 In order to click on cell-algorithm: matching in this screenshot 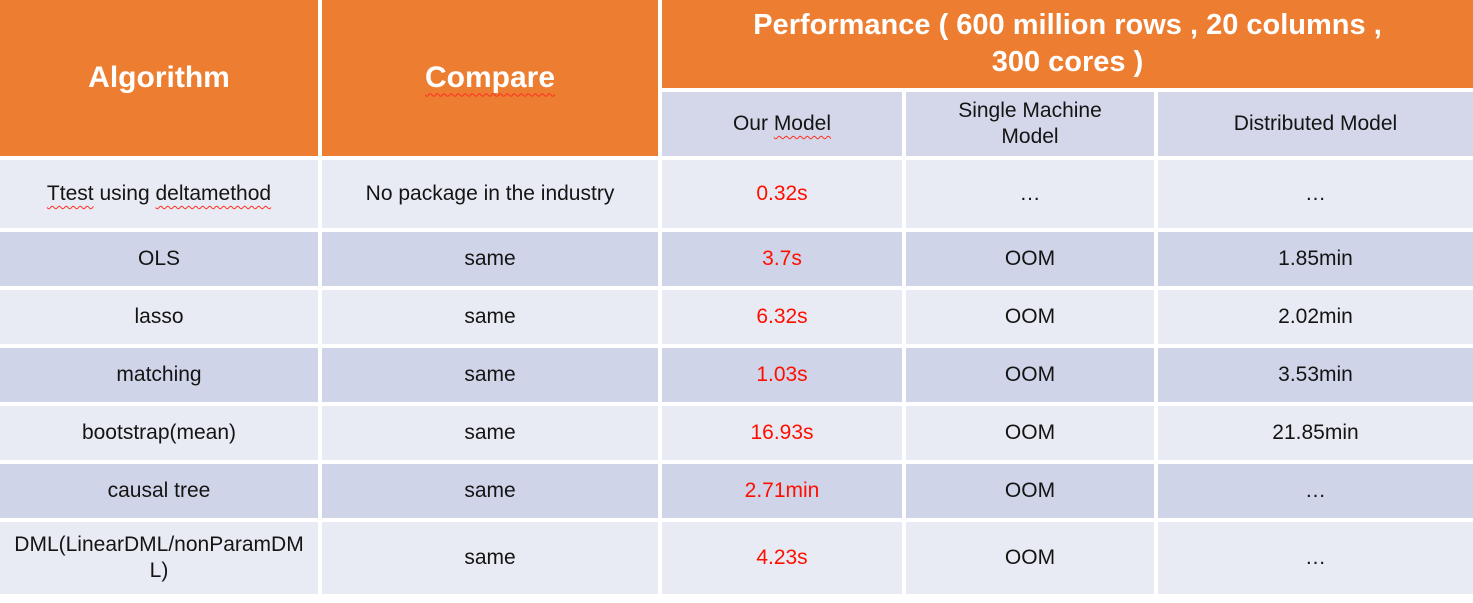, I will do `click(159, 375)`.